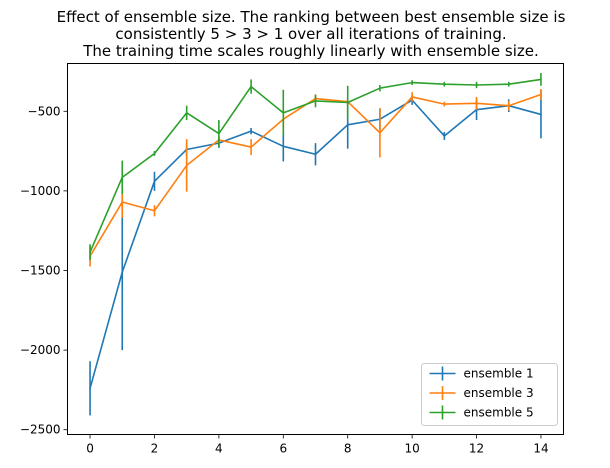 The width and height of the screenshot is (610, 468). I want to click on x-tick-label: 14, so click(540, 449).